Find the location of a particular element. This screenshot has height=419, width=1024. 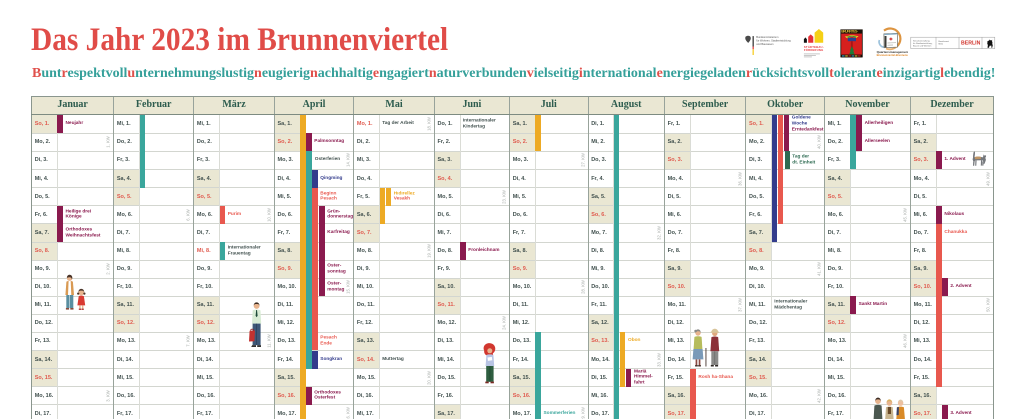

svg-text: Mitte is located at coordinates (941, 44).